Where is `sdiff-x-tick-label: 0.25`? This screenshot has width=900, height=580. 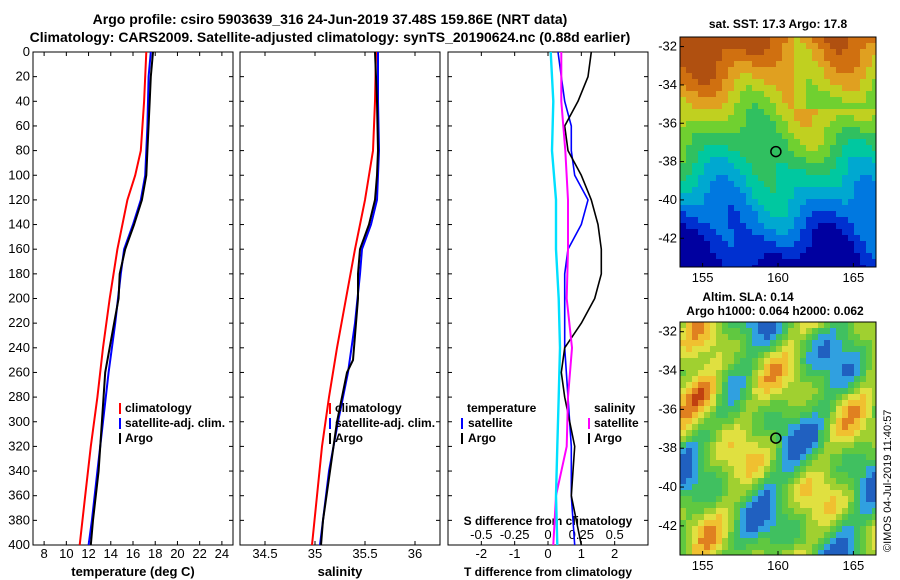 sdiff-x-tick-label: 0.25 is located at coordinates (581, 534).